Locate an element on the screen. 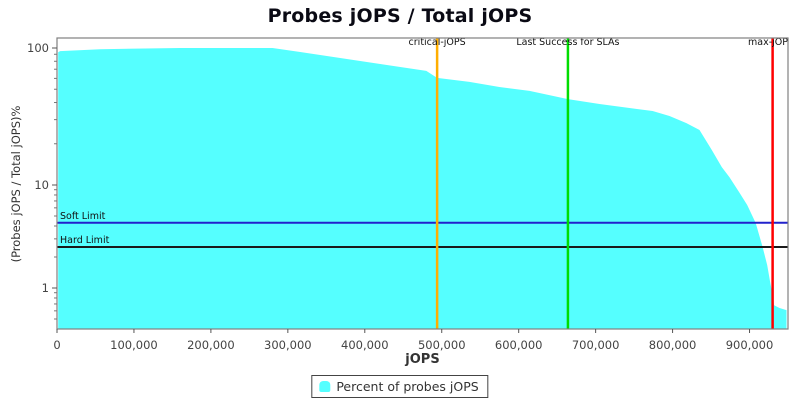  x-tick-label: 200,000 is located at coordinates (211, 345).